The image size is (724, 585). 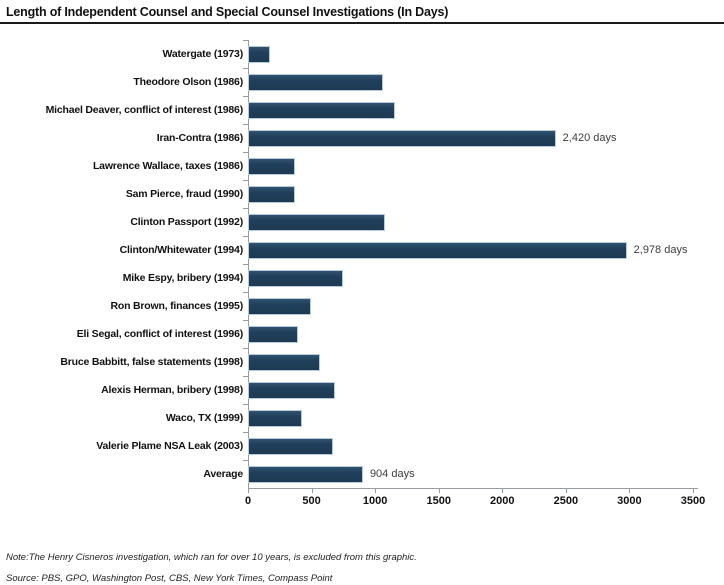 I want to click on x-axis-tick-label: 0, so click(x=248, y=501).